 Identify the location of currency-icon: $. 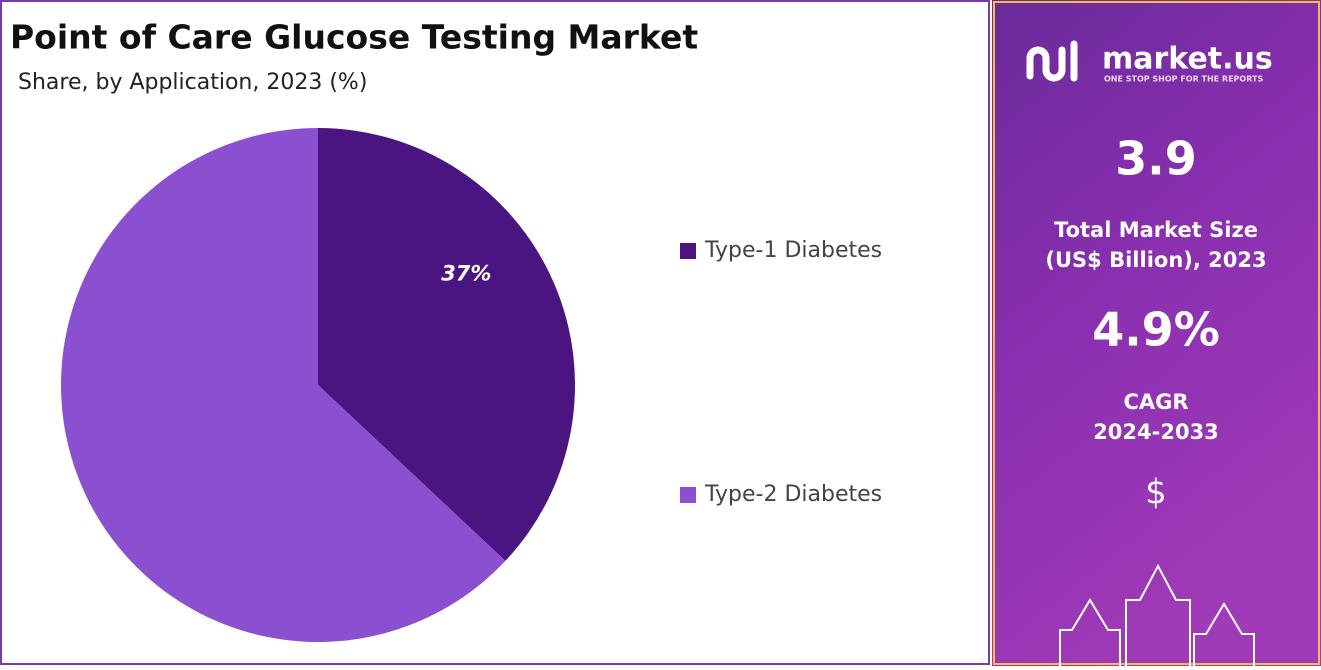
(1156, 493).